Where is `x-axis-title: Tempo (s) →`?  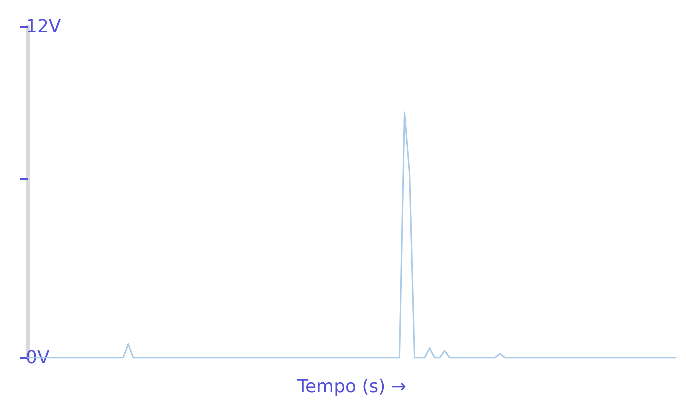 x-axis-title: Tempo (s) → is located at coordinates (351, 387).